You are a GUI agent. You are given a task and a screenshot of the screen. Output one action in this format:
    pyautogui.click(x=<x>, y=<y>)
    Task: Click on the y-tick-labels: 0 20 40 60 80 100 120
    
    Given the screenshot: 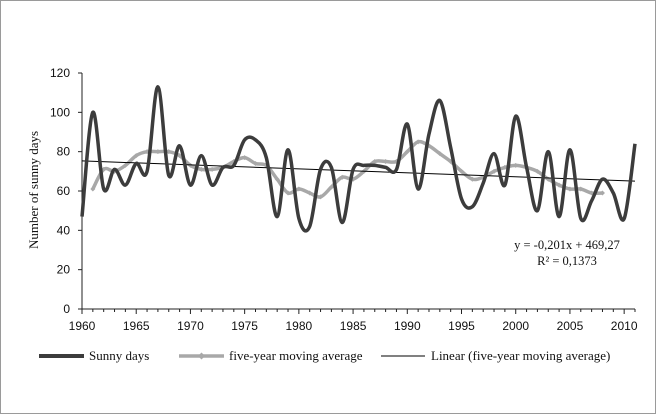 What is the action you would take?
    pyautogui.click(x=66, y=191)
    